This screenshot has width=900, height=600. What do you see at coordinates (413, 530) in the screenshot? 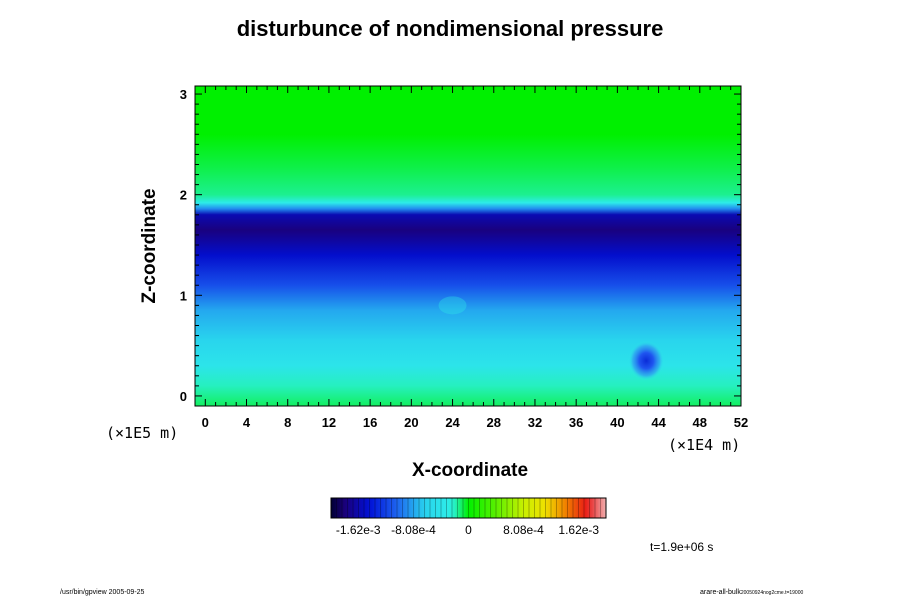
I see `colorbar-tick-label-1: -8.08e-4` at bounding box center [413, 530].